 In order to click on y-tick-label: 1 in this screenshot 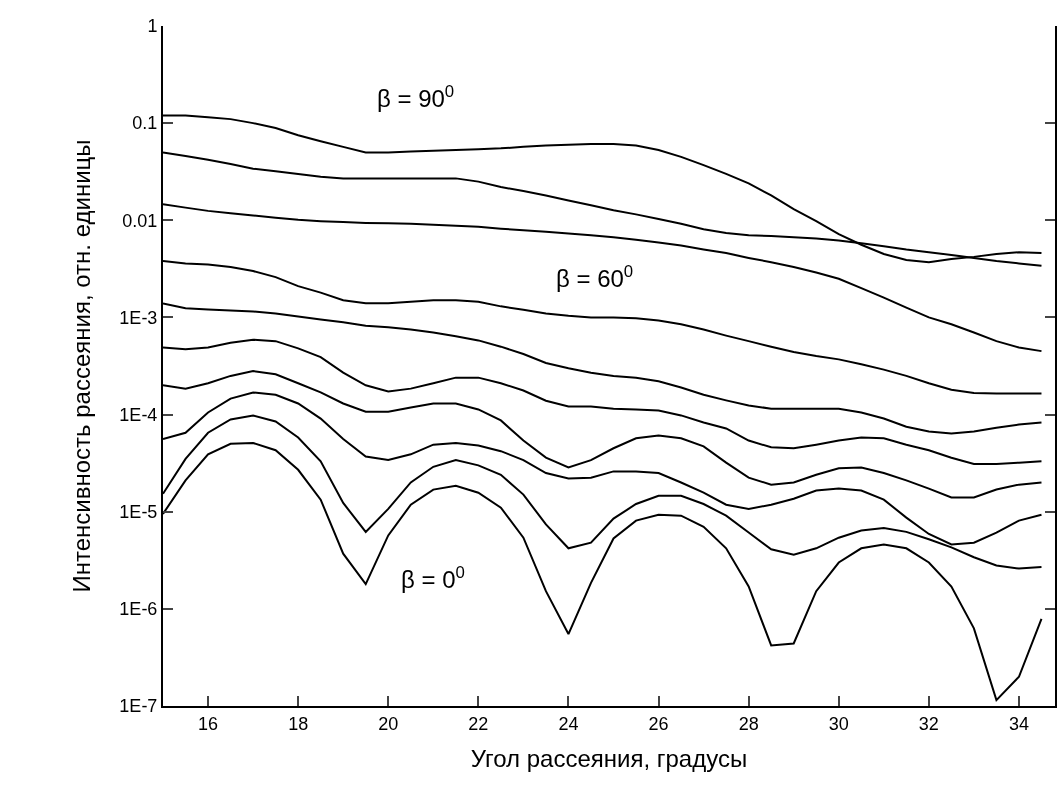, I will do `click(152, 26)`.